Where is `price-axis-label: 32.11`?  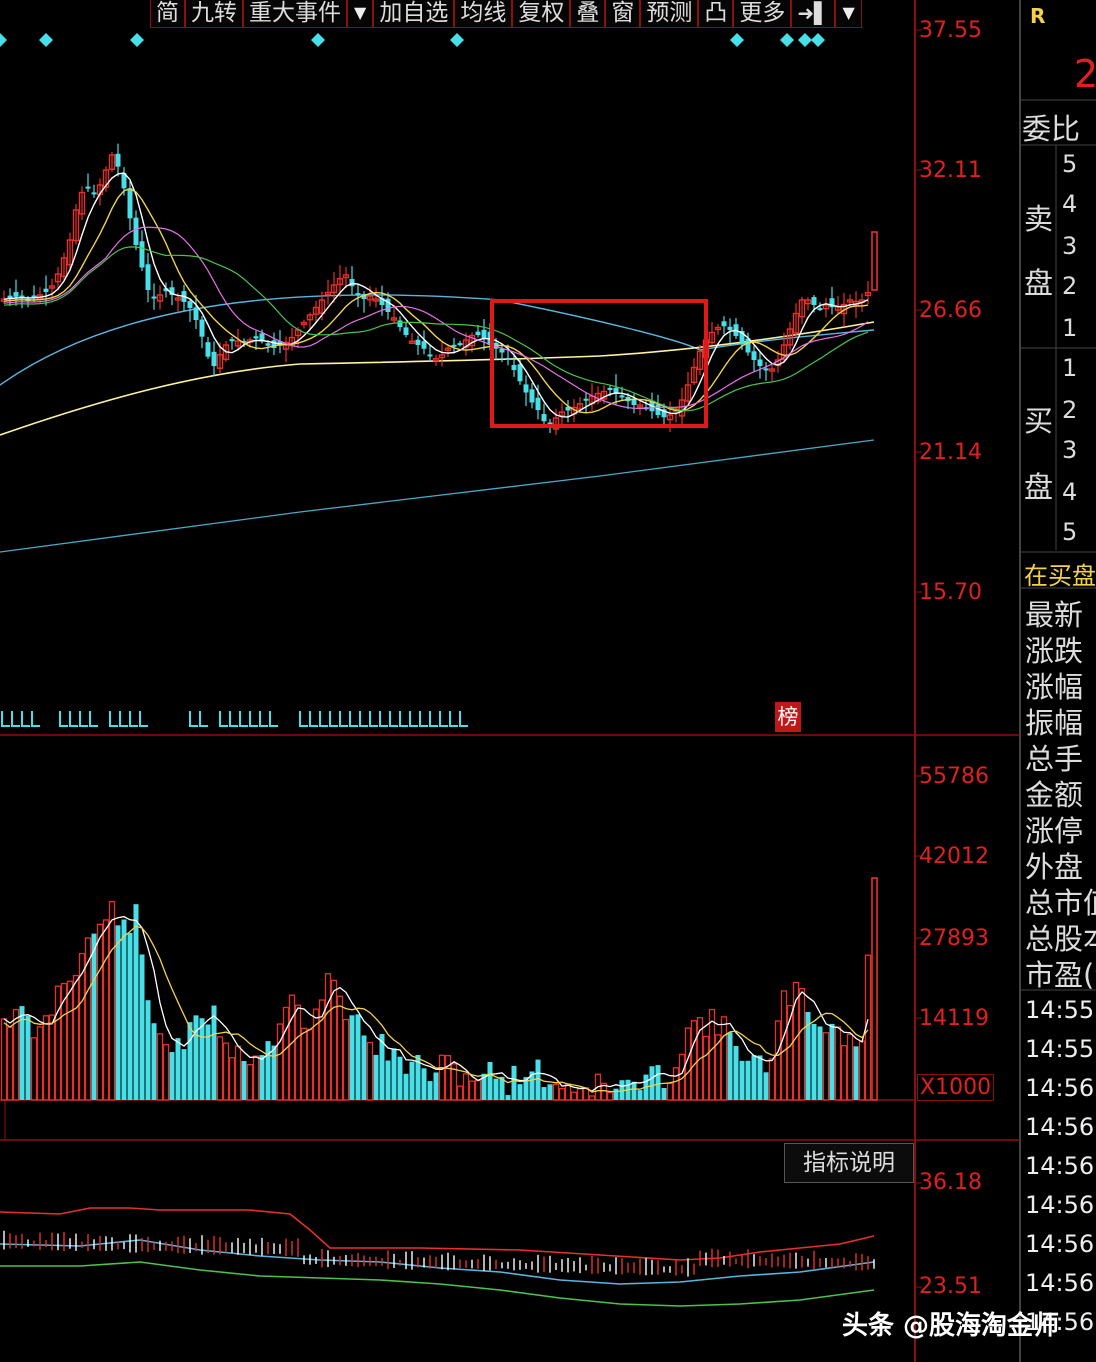
price-axis-label: 32.11 is located at coordinates (950, 170).